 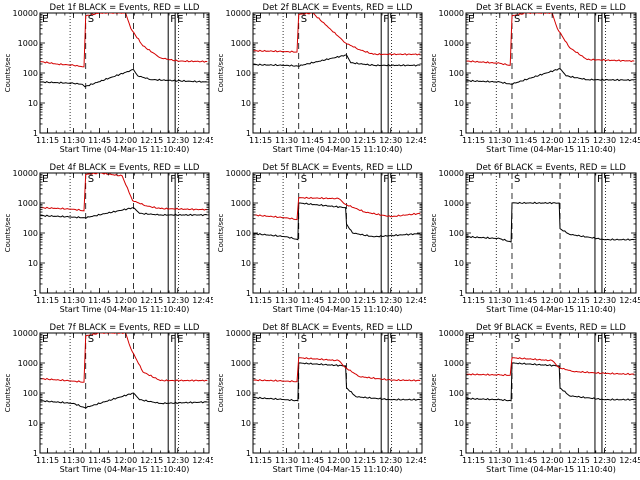 I want to click on plot-title: Det 7f BLACK = Events, RED = LLD, so click(x=125, y=328).